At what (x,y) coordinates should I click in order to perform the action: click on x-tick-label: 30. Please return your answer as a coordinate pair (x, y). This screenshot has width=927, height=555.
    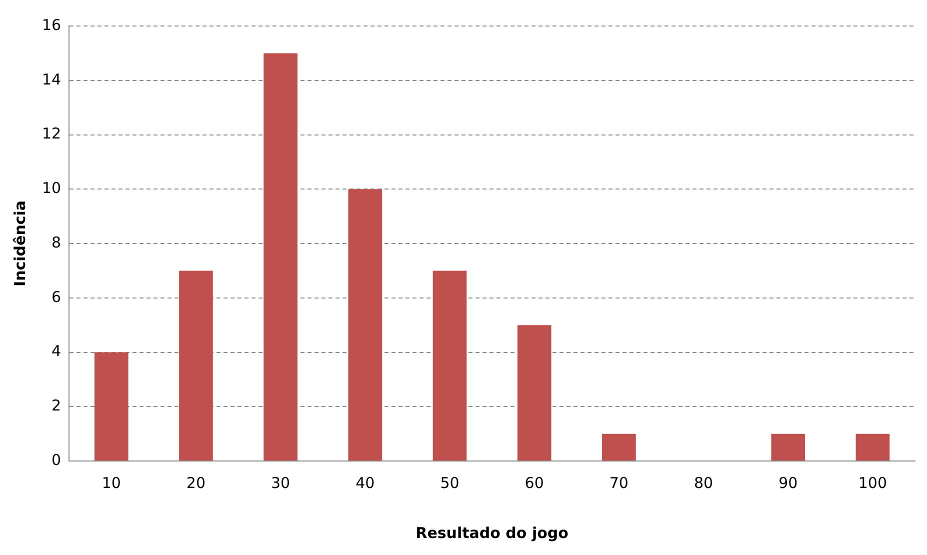
    Looking at the image, I should click on (280, 483).